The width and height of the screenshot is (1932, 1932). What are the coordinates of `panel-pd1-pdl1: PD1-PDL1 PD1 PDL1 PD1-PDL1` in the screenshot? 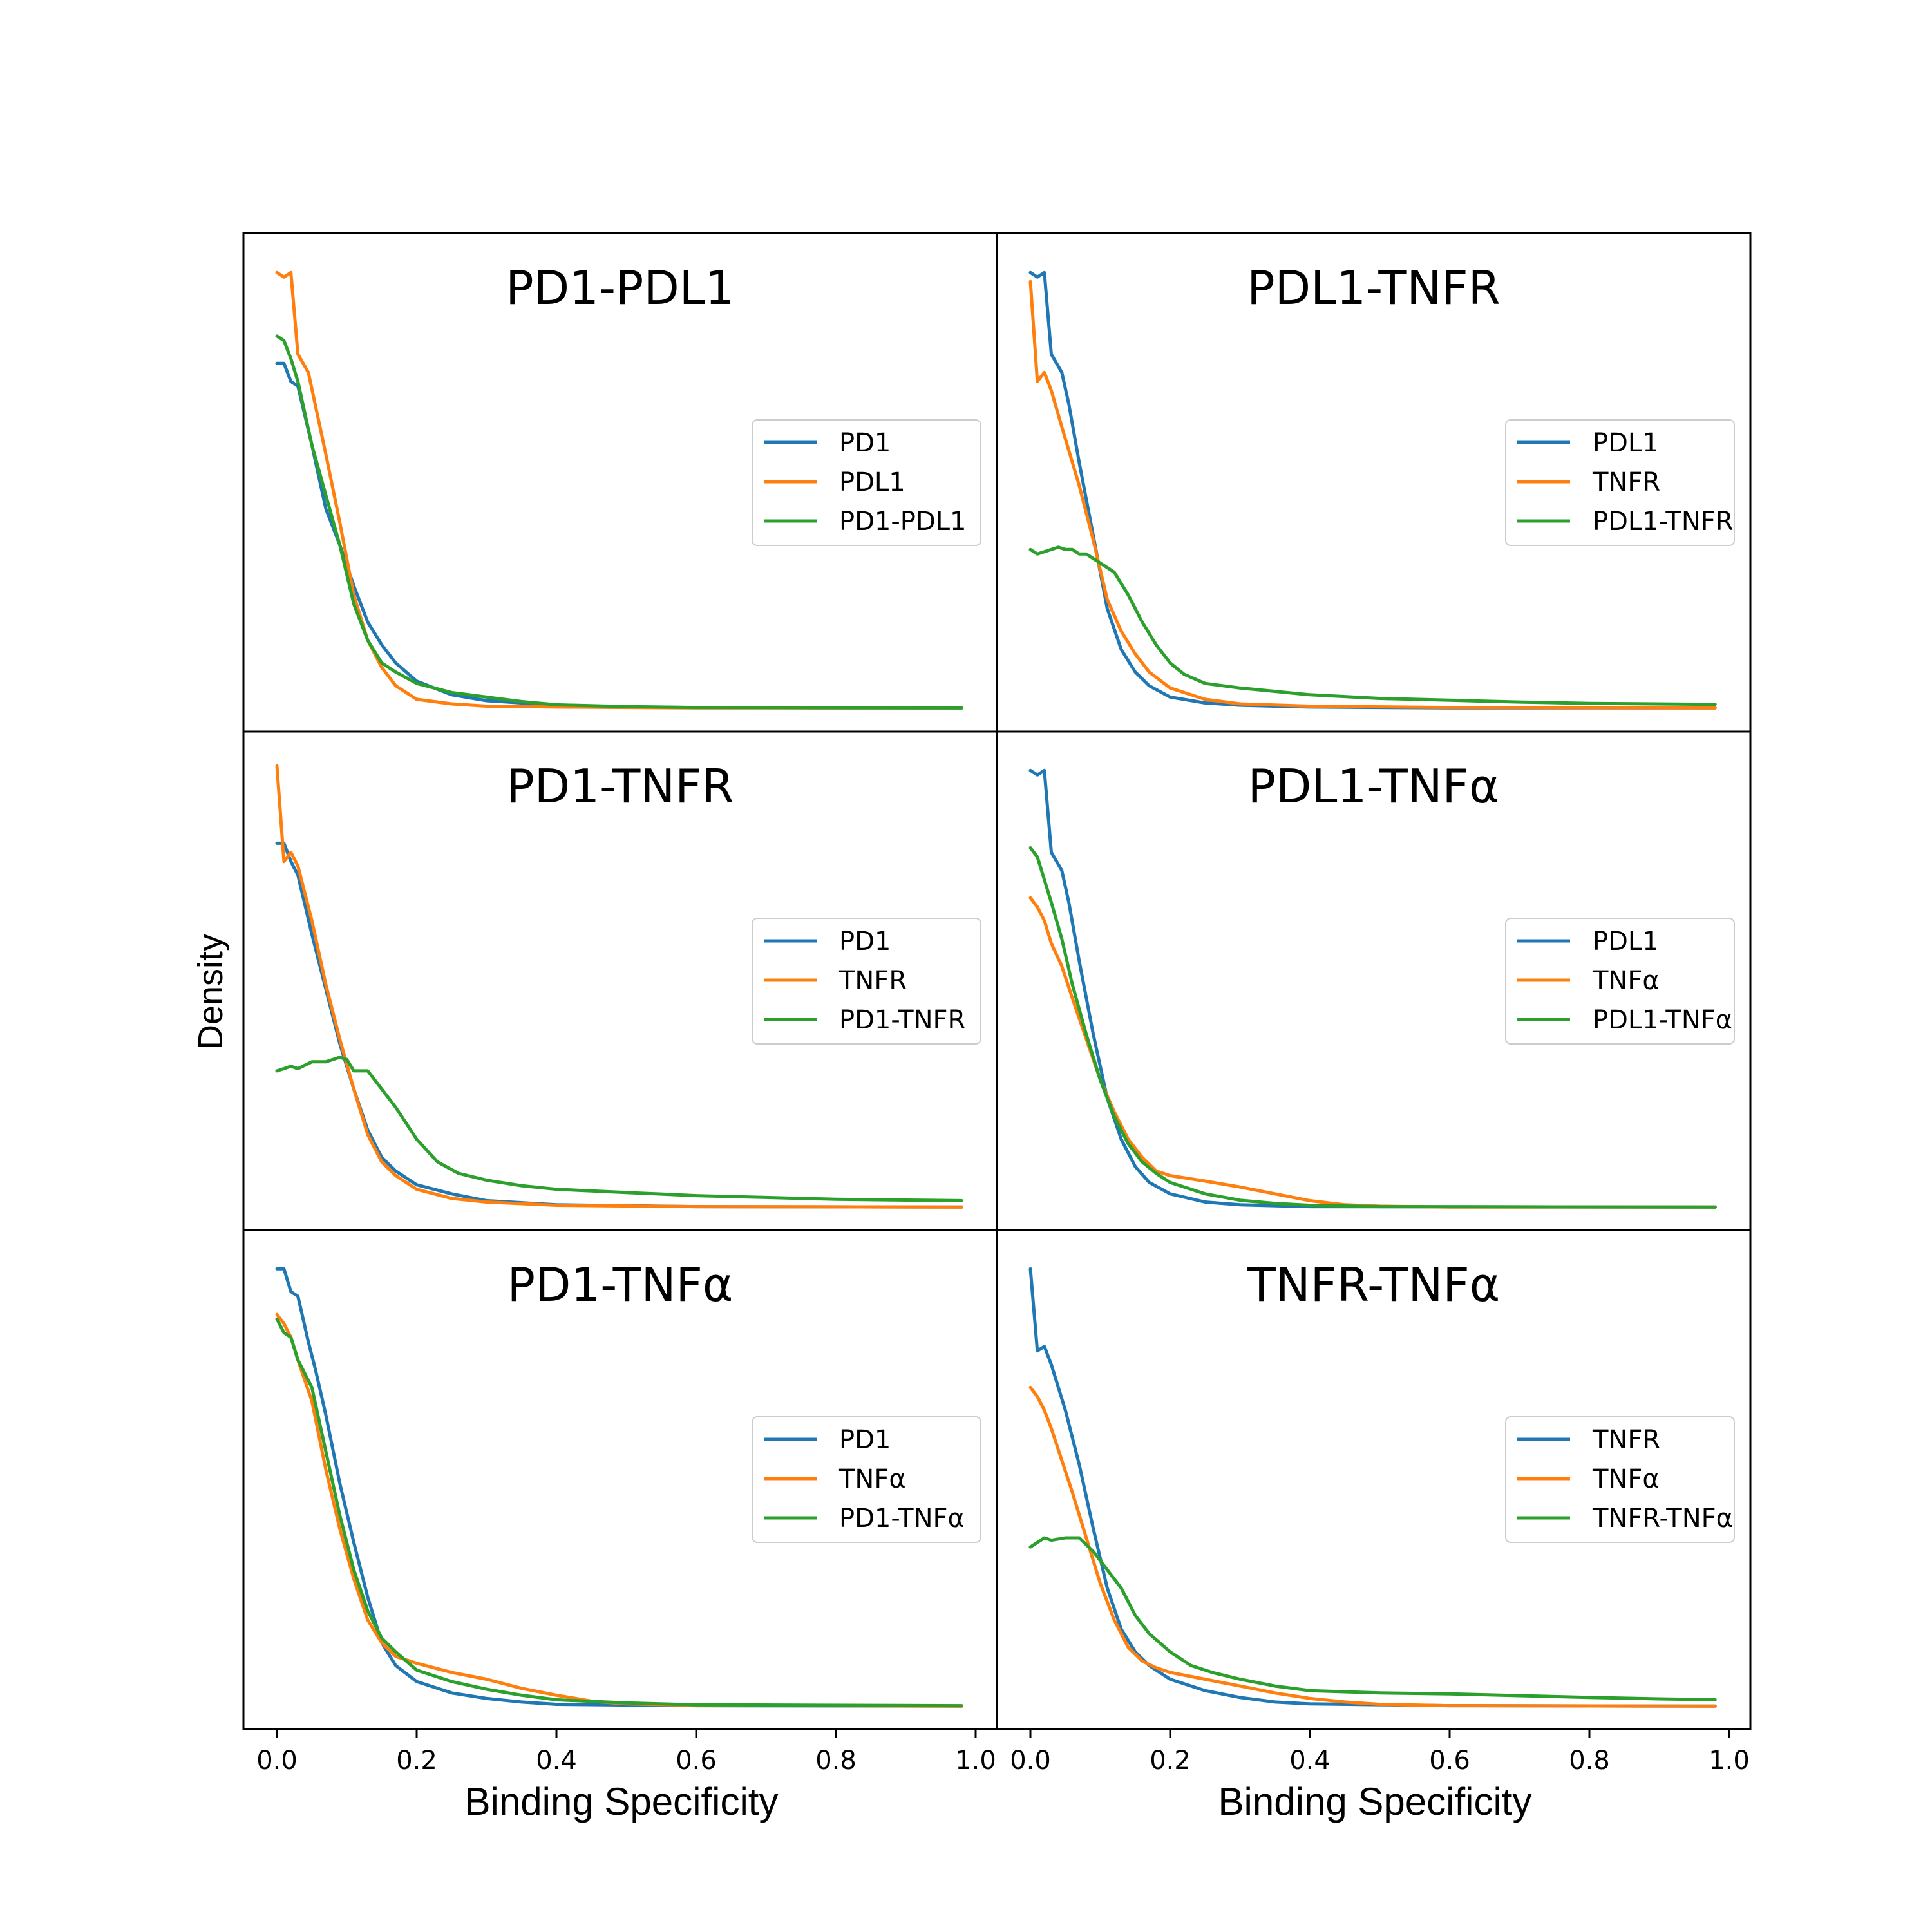 It's located at (620, 482).